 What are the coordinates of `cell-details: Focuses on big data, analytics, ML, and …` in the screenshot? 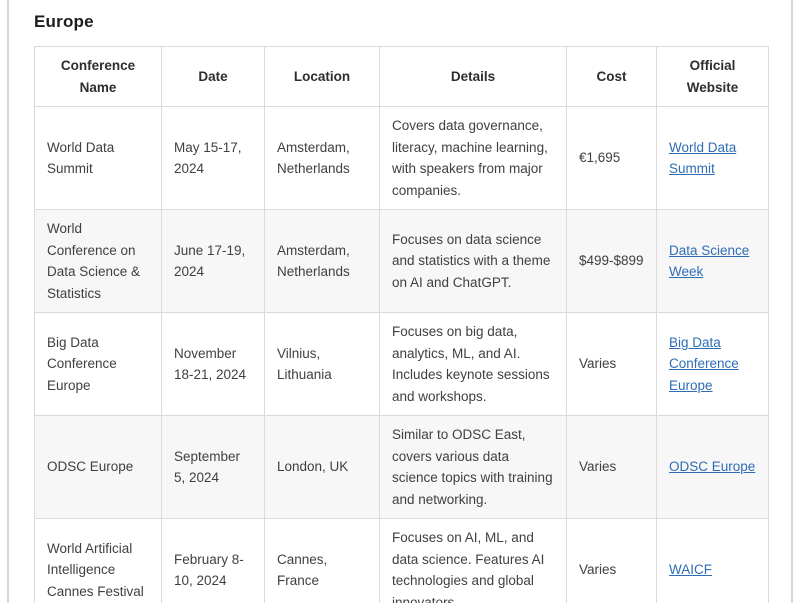 It's located at (473, 364).